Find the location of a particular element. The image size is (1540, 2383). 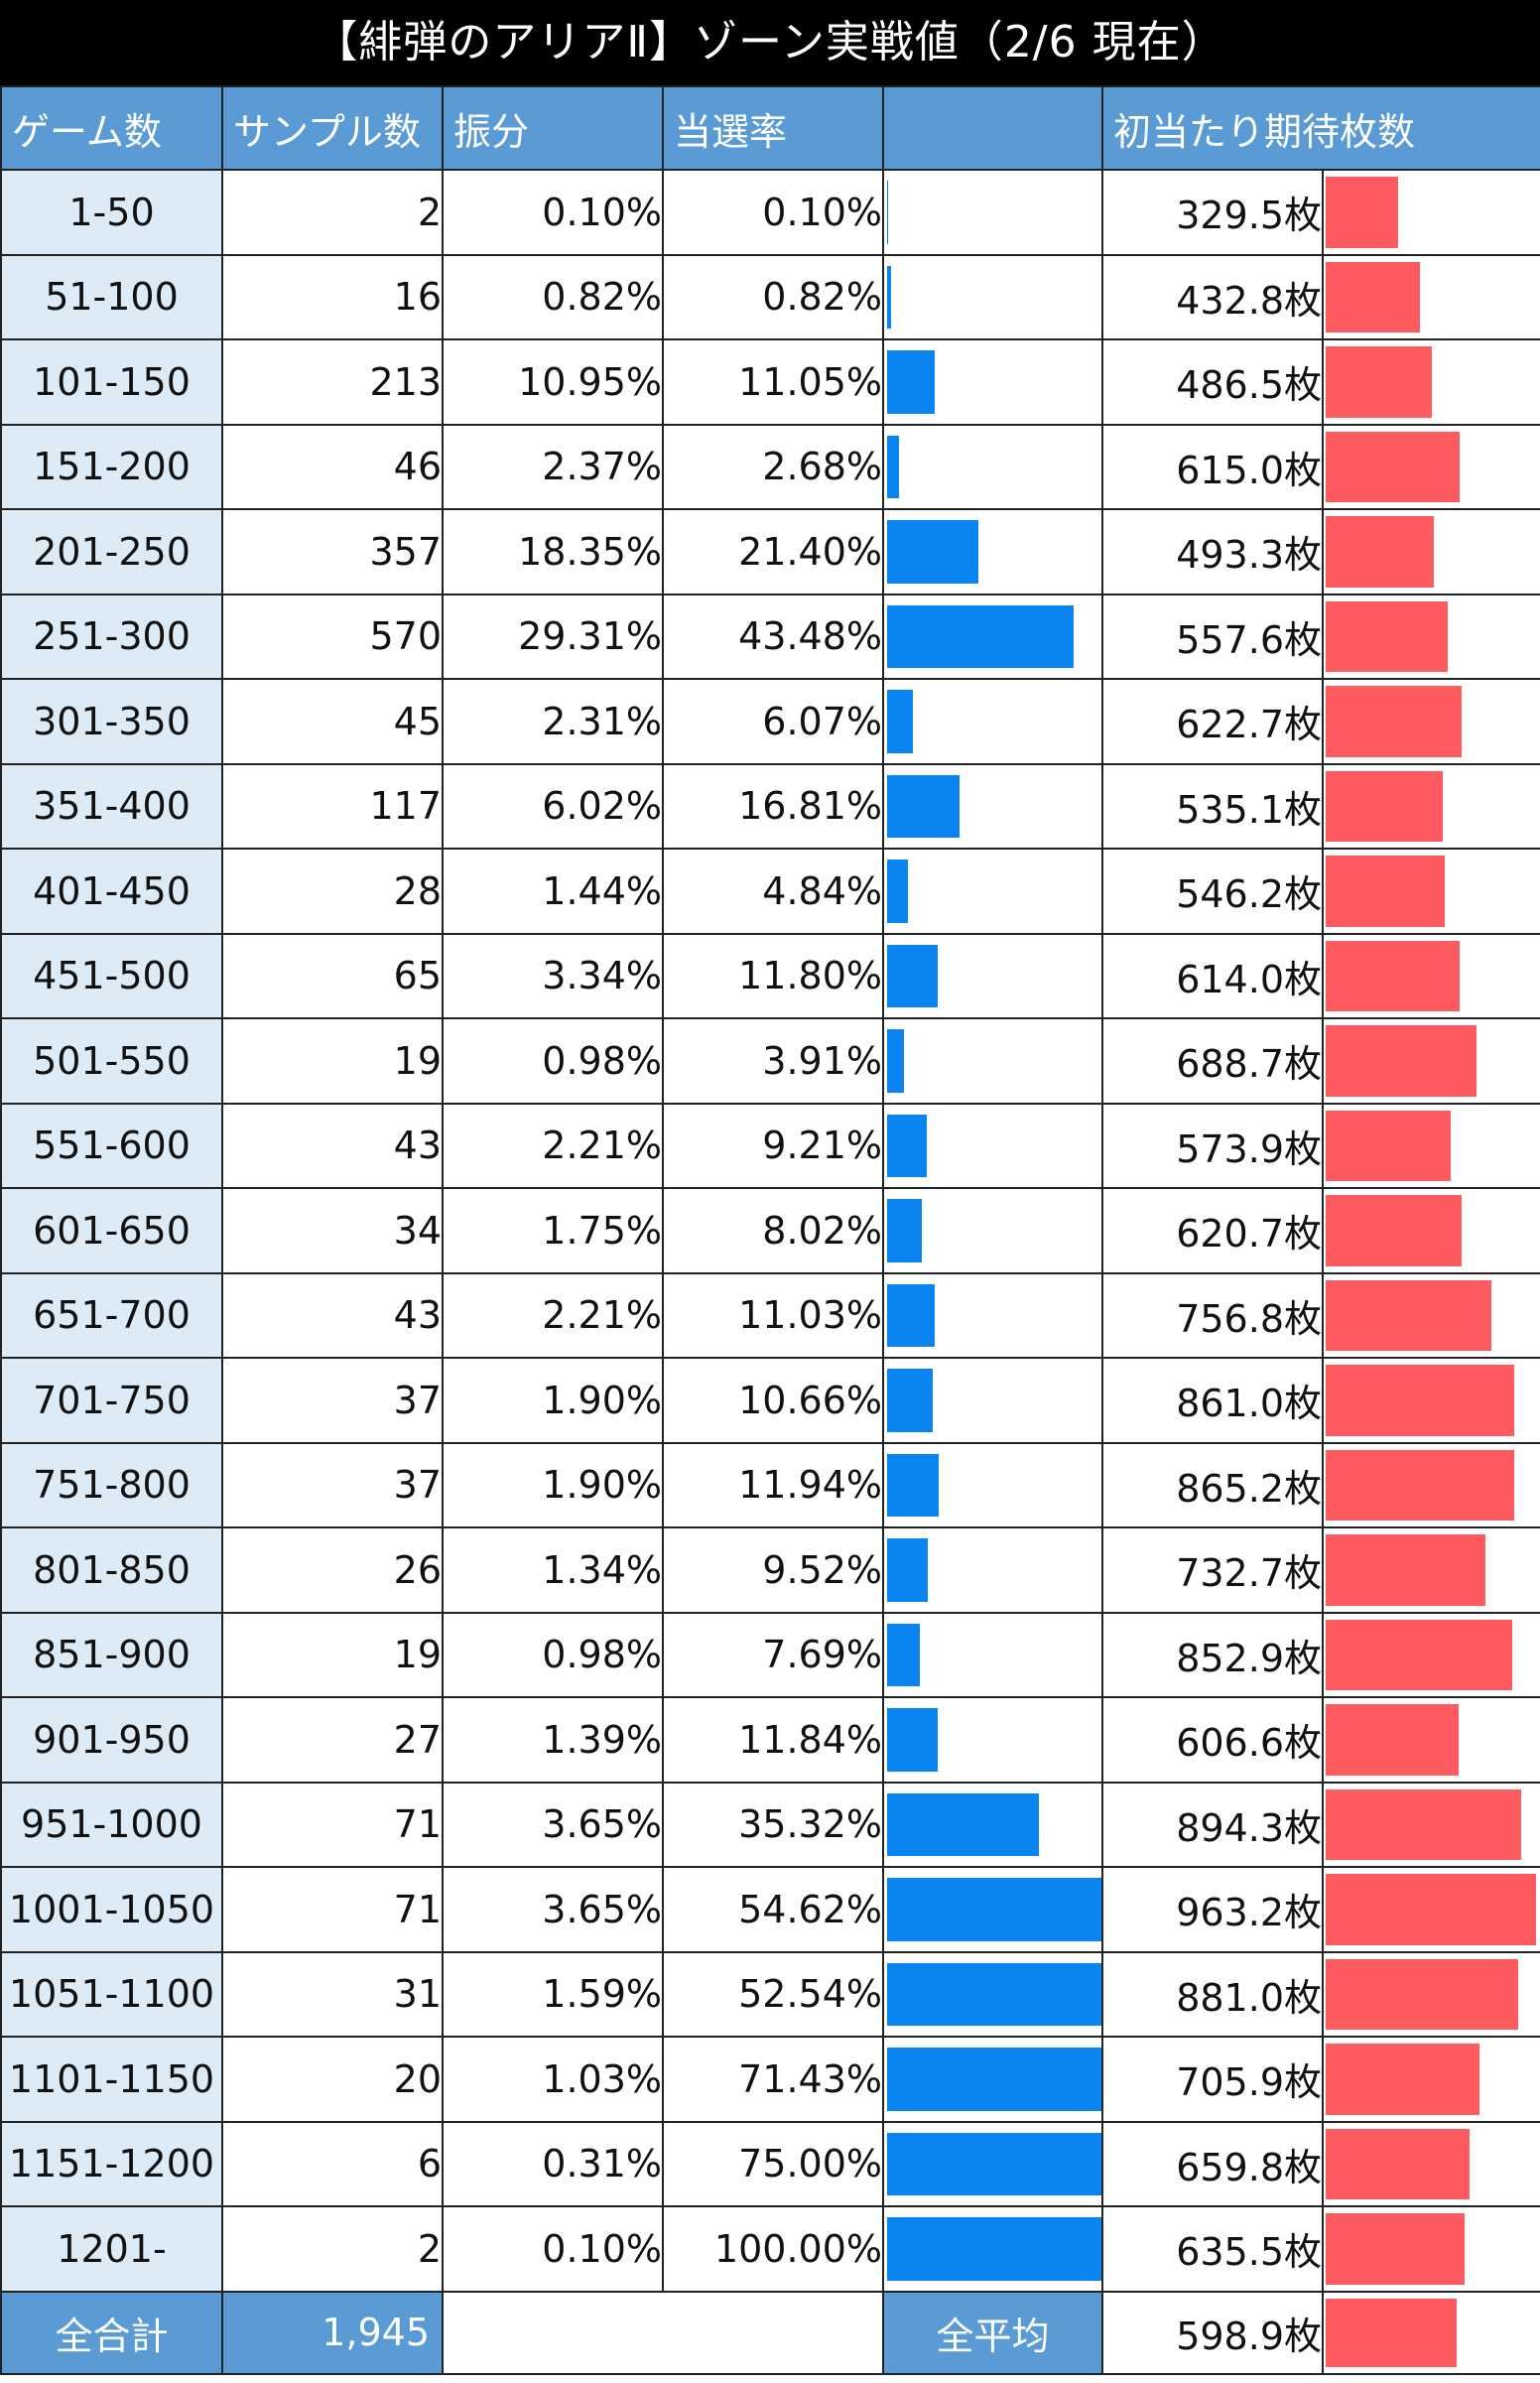

rate-cell: 71.43% is located at coordinates (773, 2079).